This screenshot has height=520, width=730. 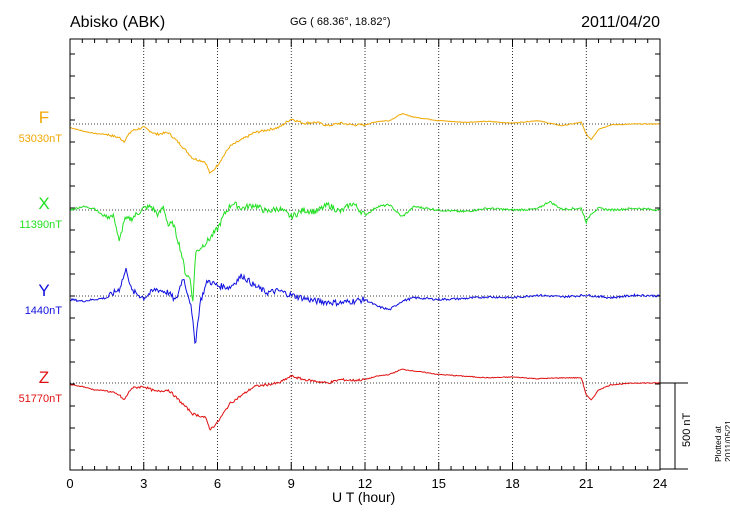 I want to click on x-tick-label: 21, so click(x=586, y=483).